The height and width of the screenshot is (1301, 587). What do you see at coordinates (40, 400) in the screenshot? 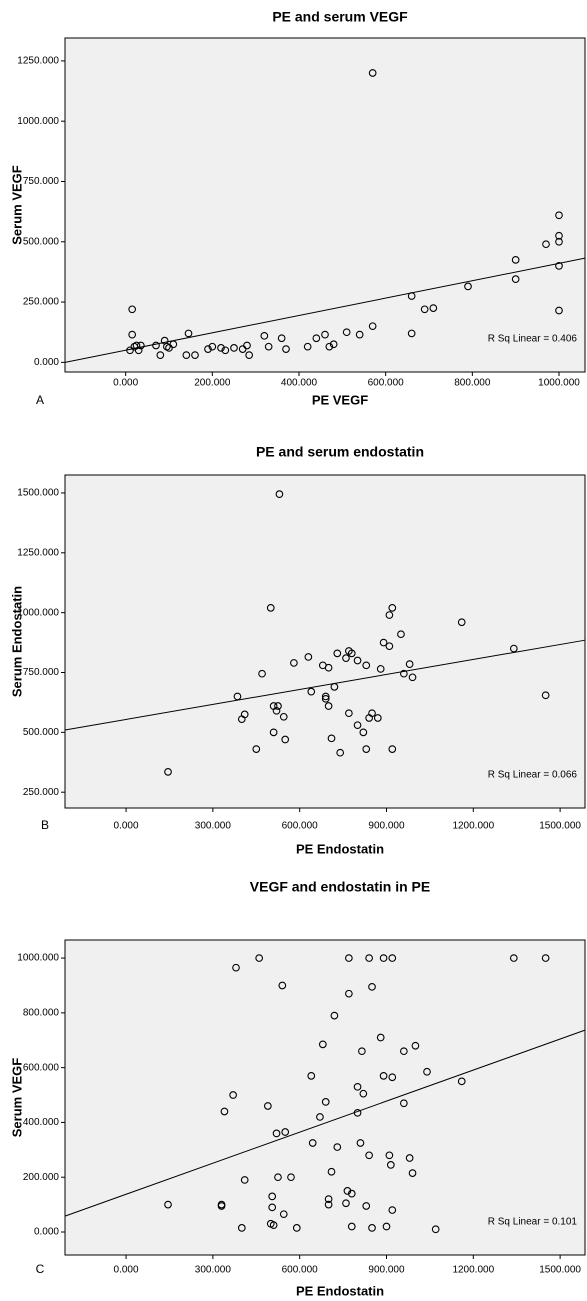
I see `panel-label: A` at bounding box center [40, 400].